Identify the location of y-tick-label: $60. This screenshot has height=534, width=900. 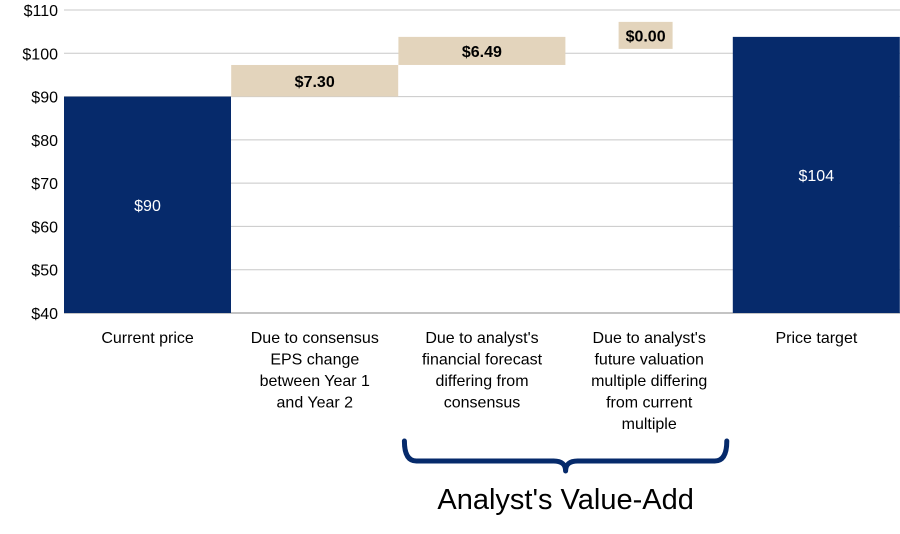
(44, 227).